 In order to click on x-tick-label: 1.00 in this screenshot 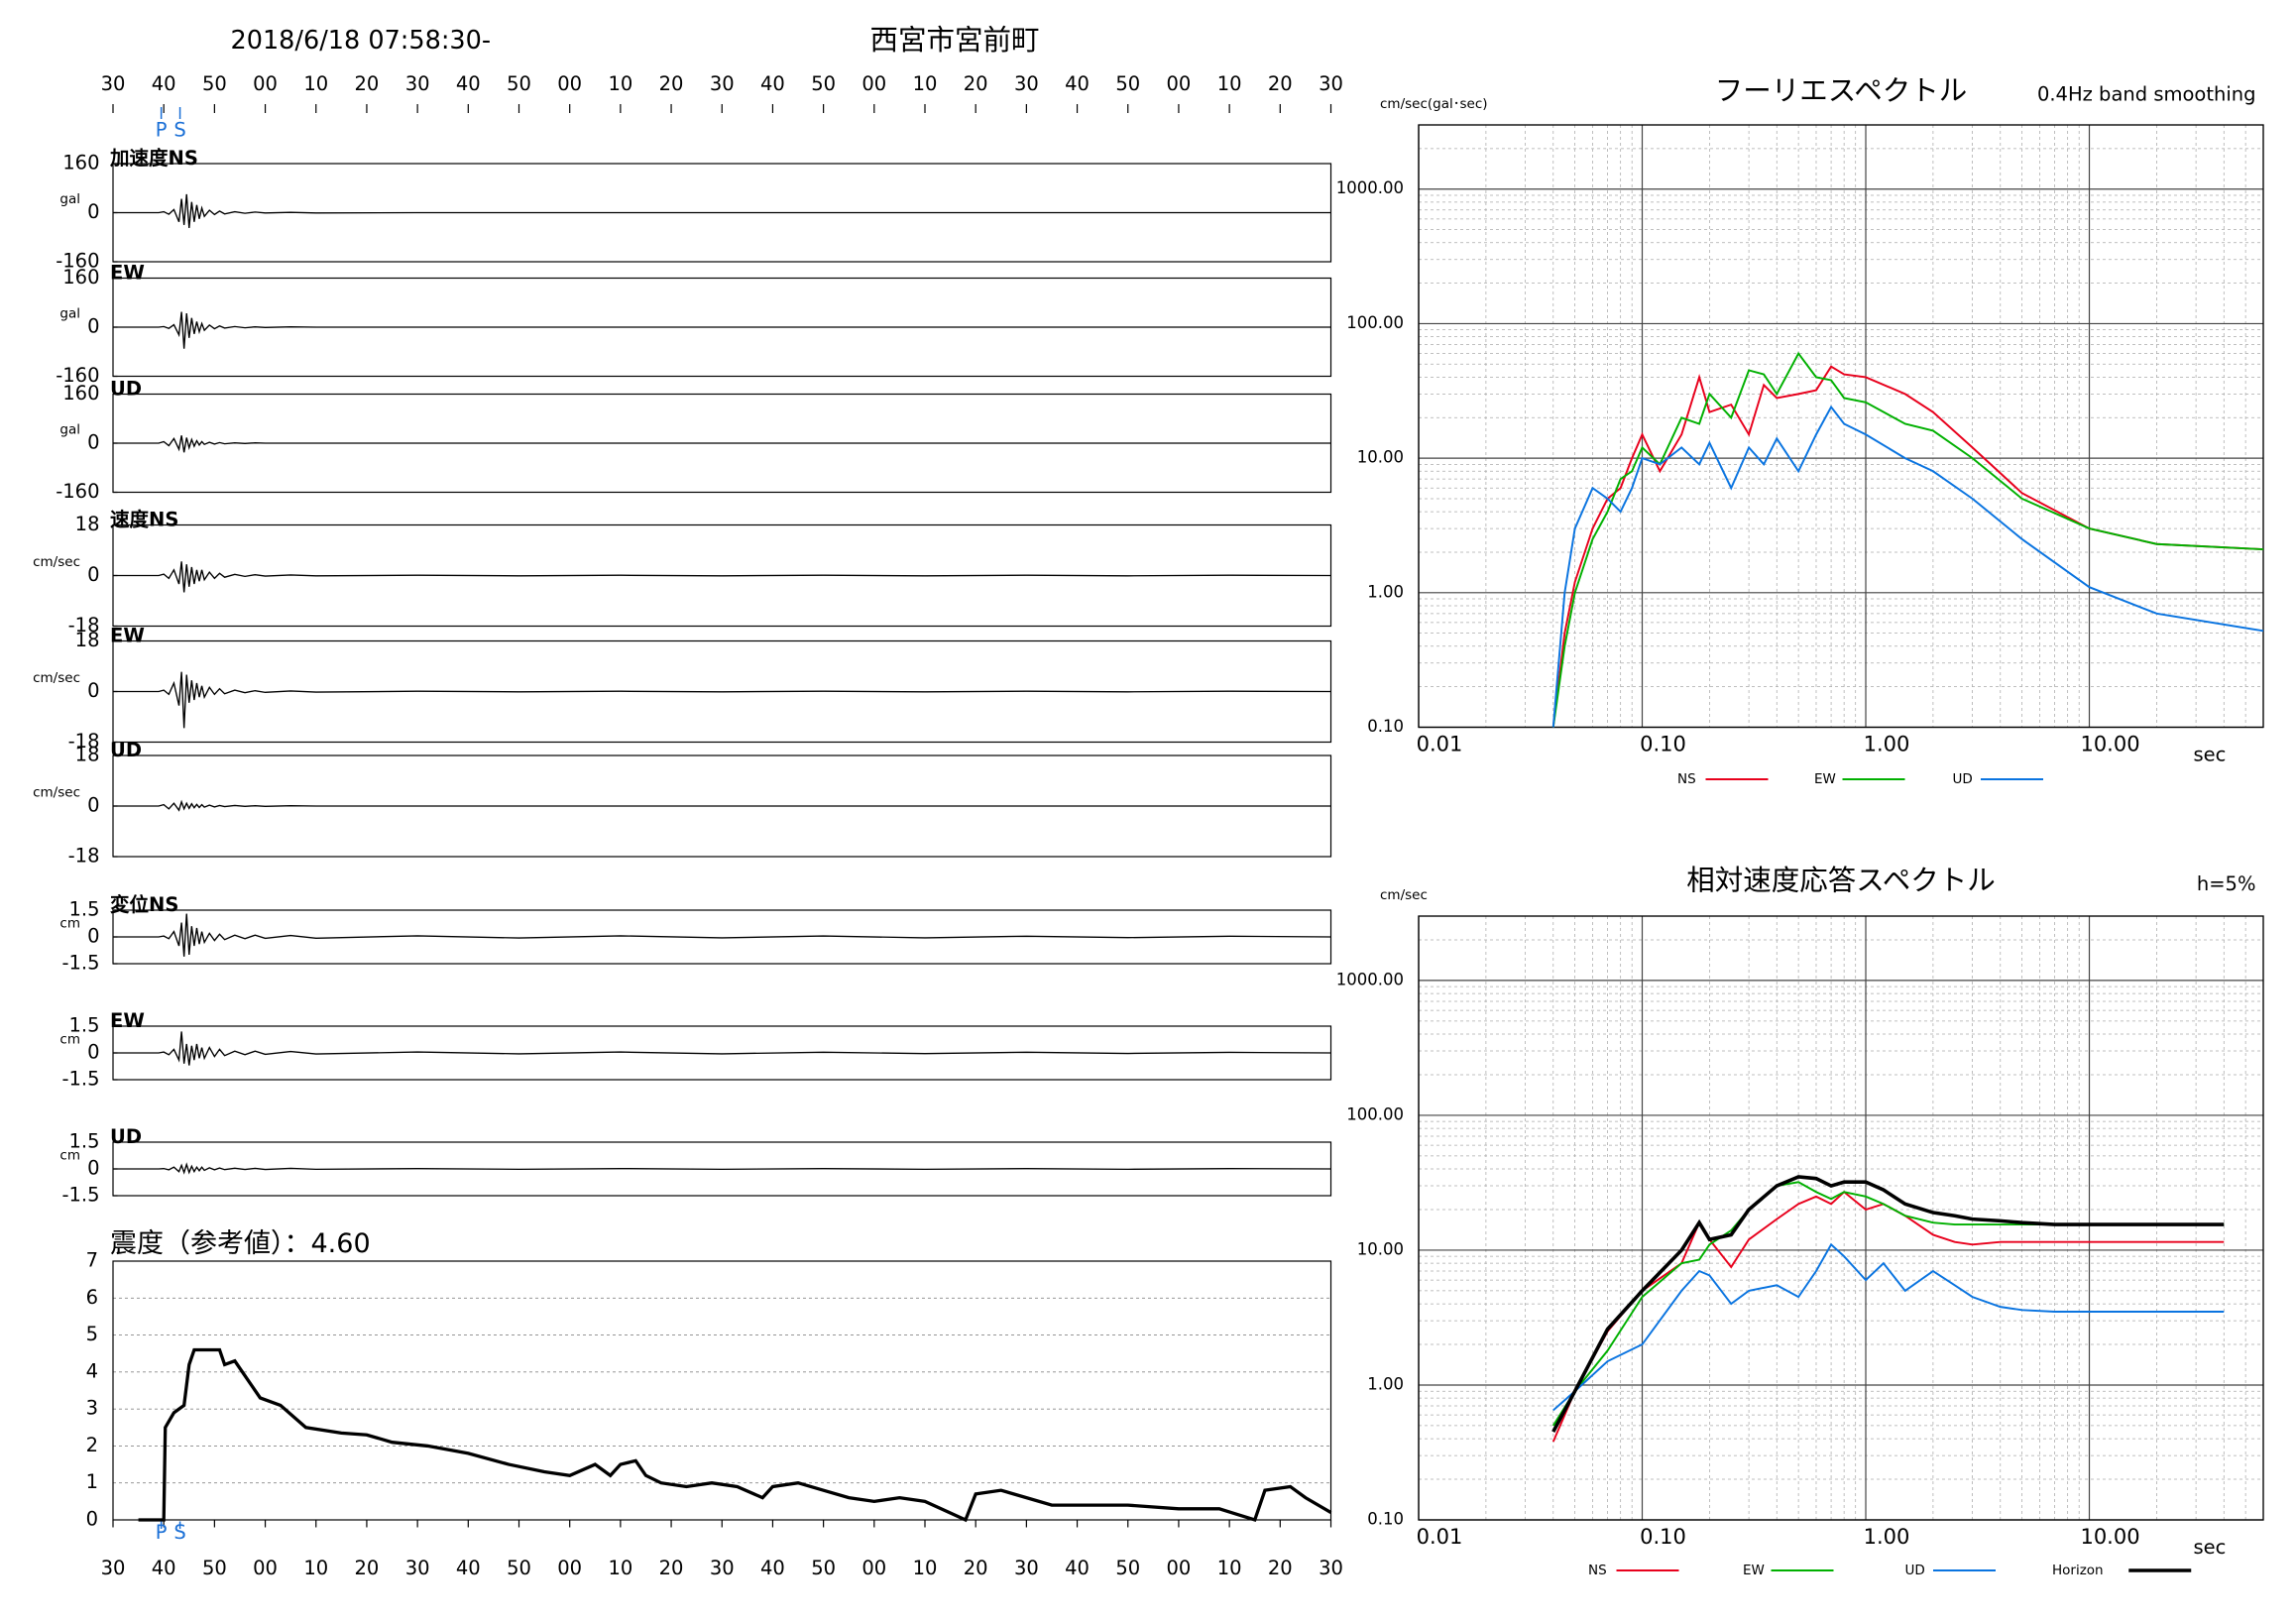, I will do `click(1887, 1537)`.